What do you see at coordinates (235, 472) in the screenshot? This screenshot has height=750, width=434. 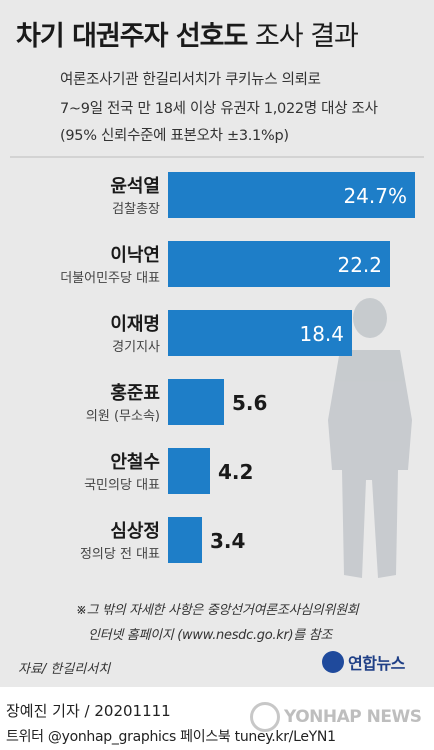 I see `value-label: 4.2` at bounding box center [235, 472].